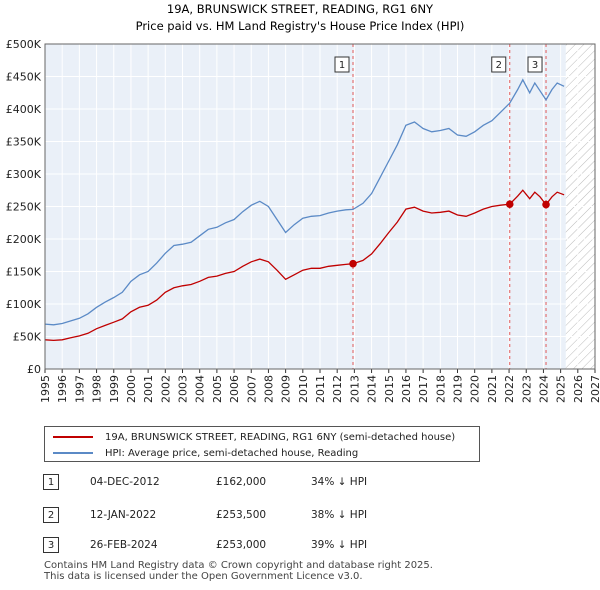 The height and width of the screenshot is (590, 600). Describe the element at coordinates (339, 515) in the screenshot. I see `transaction-hpi-diff: 38% ↓ HPI` at that location.